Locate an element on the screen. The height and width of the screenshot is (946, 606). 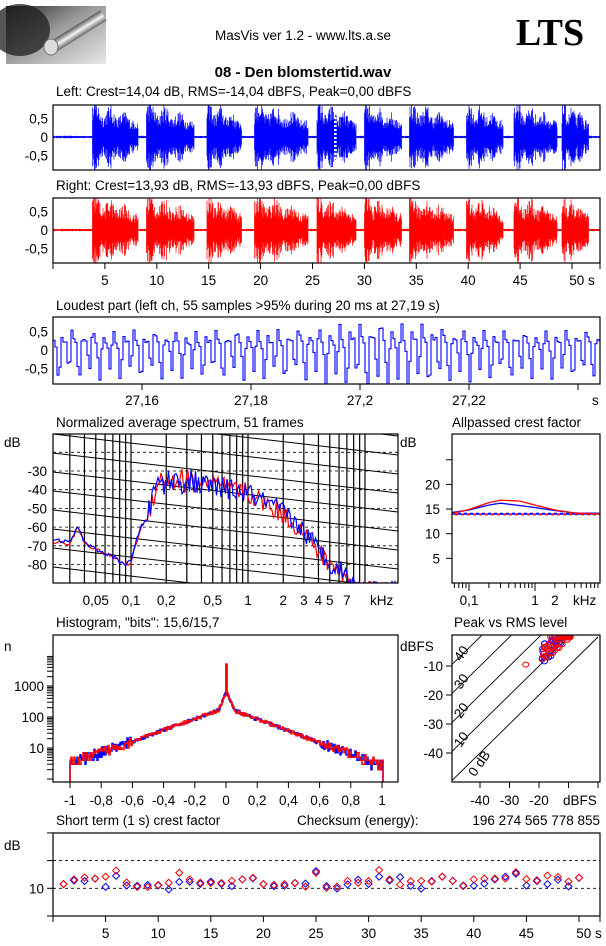
left-group is located at coordinates (326, 137).